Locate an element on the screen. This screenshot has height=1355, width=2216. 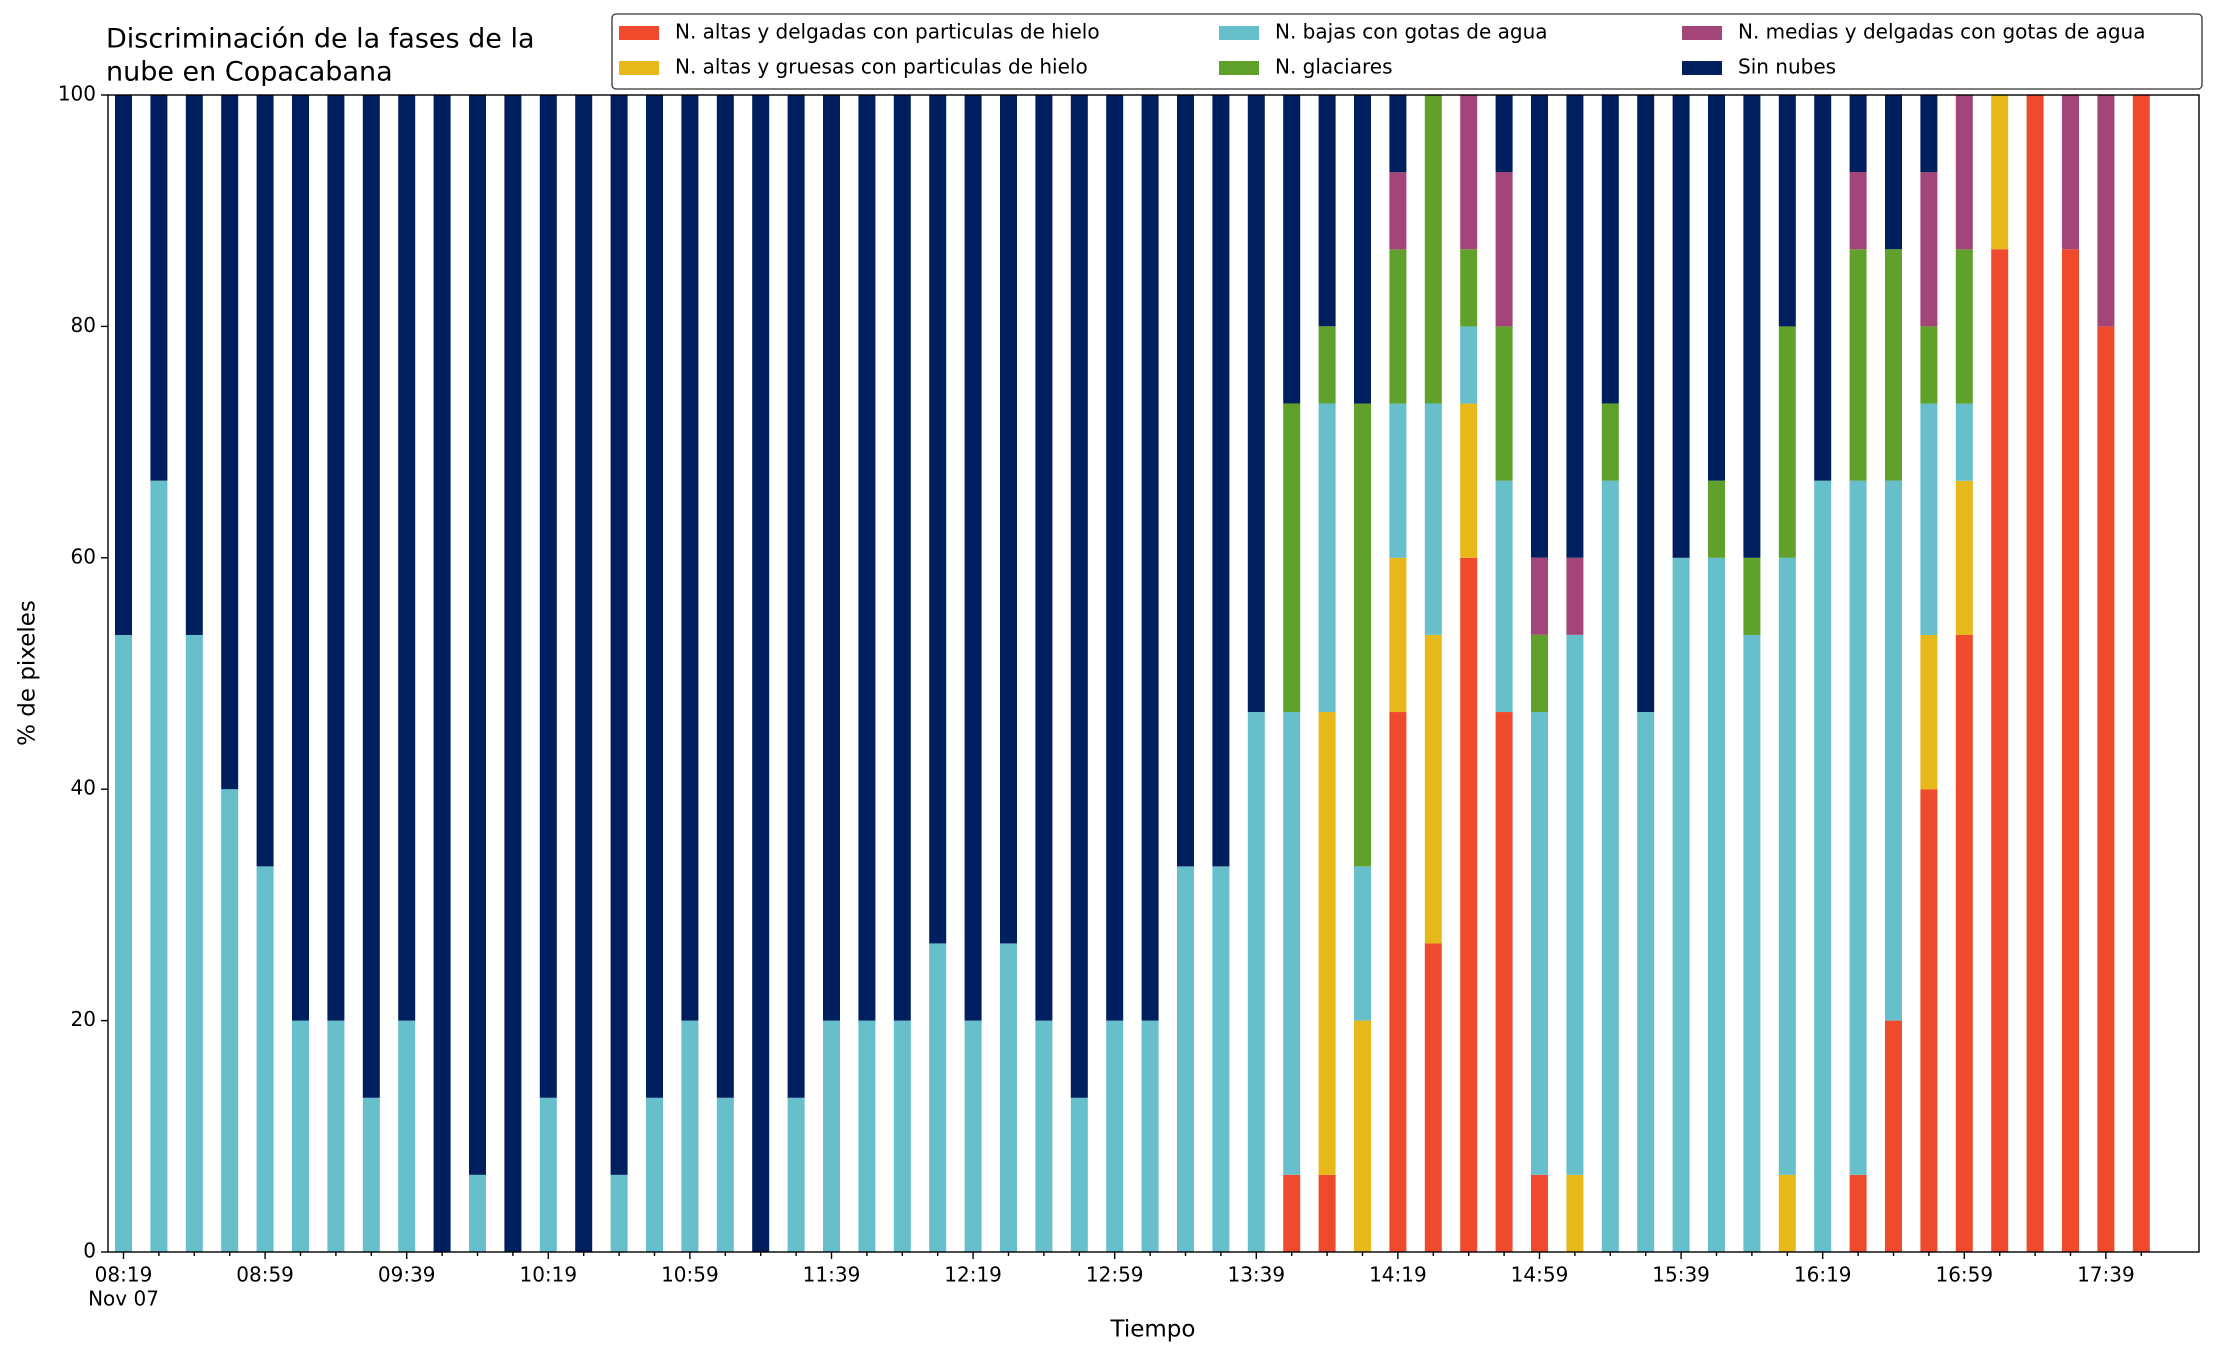
x-tick-label: 11:39 is located at coordinates (832, 1275).